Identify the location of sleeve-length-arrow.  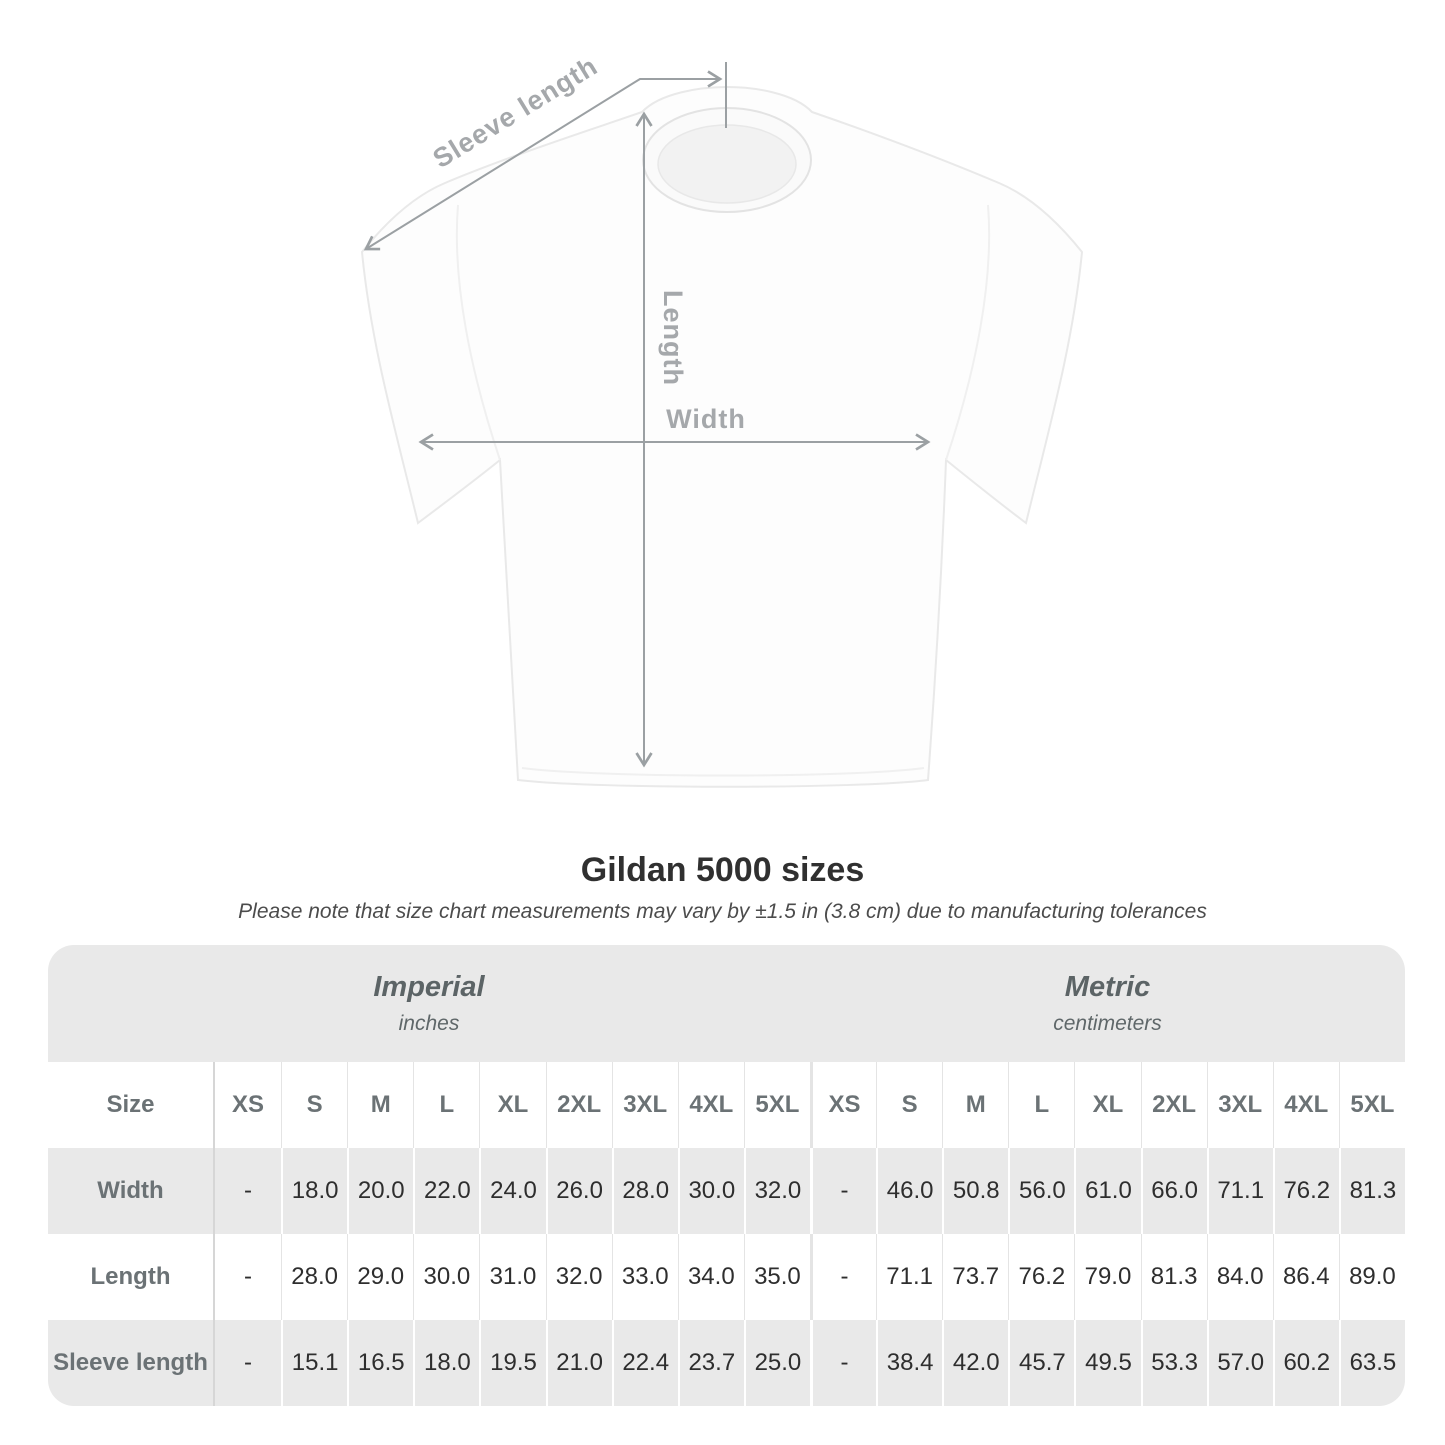
(543, 160).